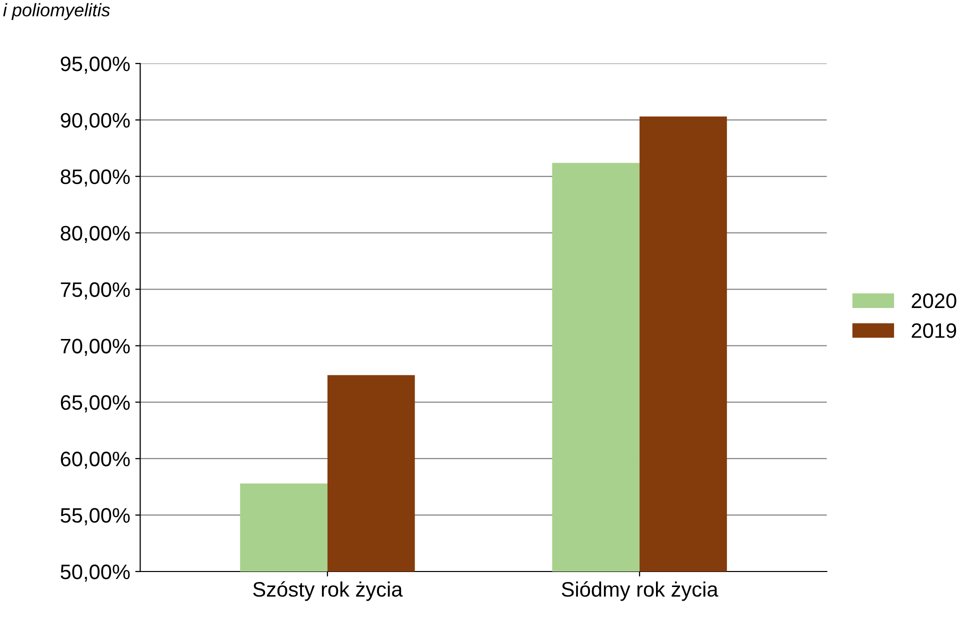 The image size is (967, 635). I want to click on legend-label: 2019, so click(934, 330).